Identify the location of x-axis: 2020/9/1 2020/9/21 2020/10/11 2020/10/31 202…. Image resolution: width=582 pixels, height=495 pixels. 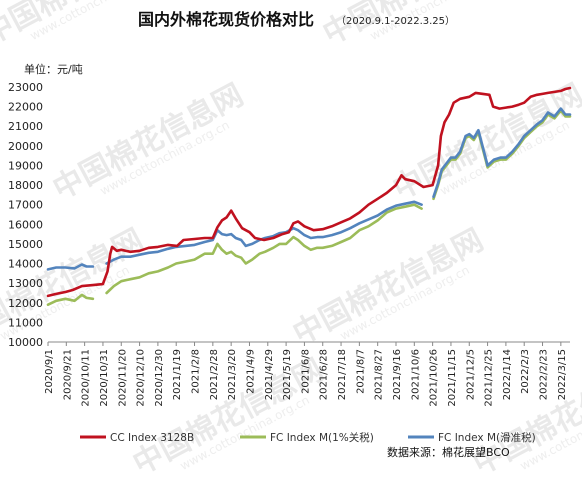
(306, 374).